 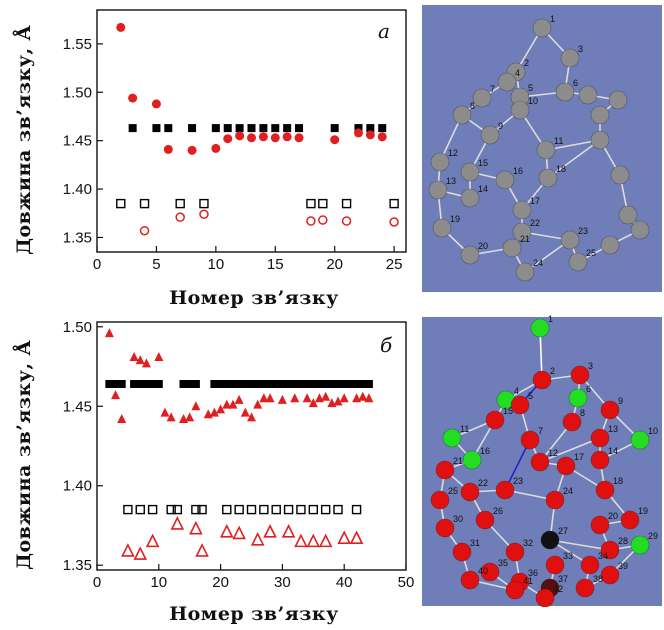 What do you see at coordinates (653, 431) in the screenshot?
I see `molecule-b-atom-label: 10` at bounding box center [653, 431].